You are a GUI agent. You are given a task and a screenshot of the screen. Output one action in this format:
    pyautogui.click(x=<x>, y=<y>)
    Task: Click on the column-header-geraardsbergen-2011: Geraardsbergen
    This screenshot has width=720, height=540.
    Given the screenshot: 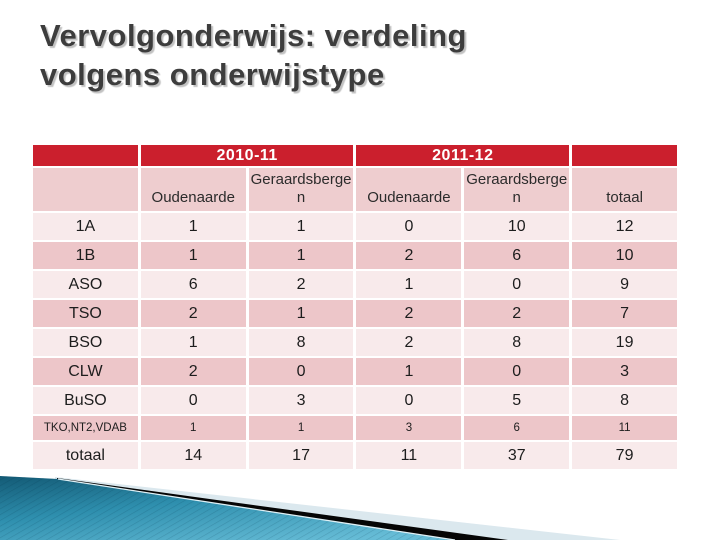 What is the action you would take?
    pyautogui.click(x=517, y=189)
    